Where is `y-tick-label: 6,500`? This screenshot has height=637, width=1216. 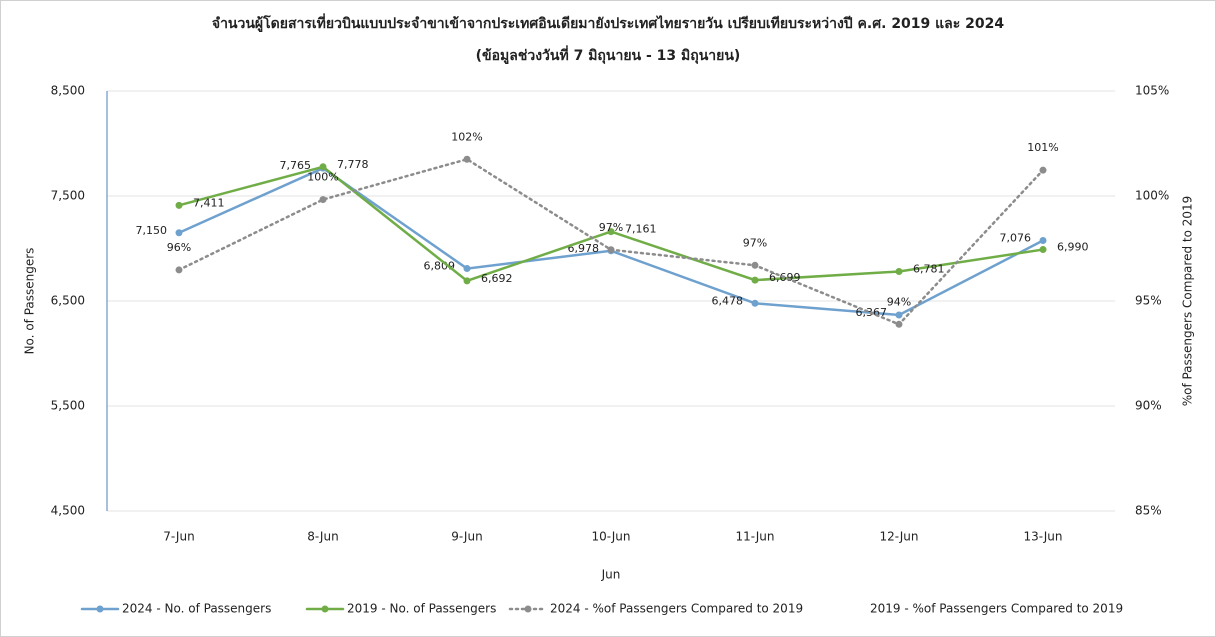
y-tick-label: 6,500 is located at coordinates (68, 301).